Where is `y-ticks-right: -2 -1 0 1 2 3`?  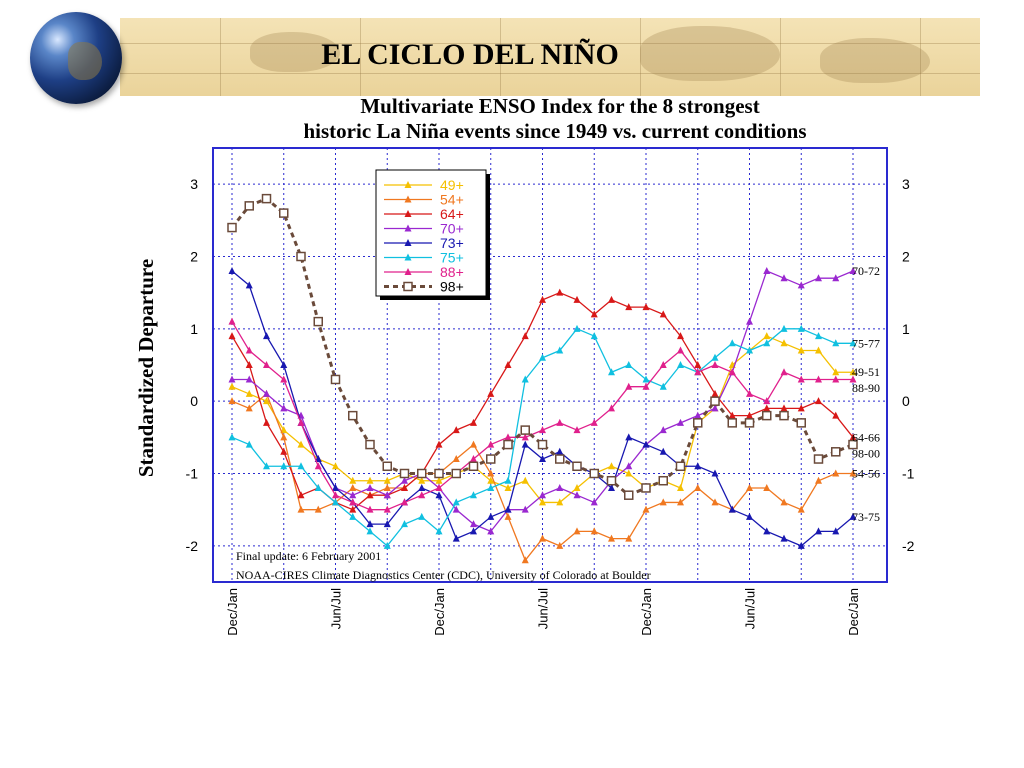 y-ticks-right: -2 -1 0 1 2 3 is located at coordinates (908, 365).